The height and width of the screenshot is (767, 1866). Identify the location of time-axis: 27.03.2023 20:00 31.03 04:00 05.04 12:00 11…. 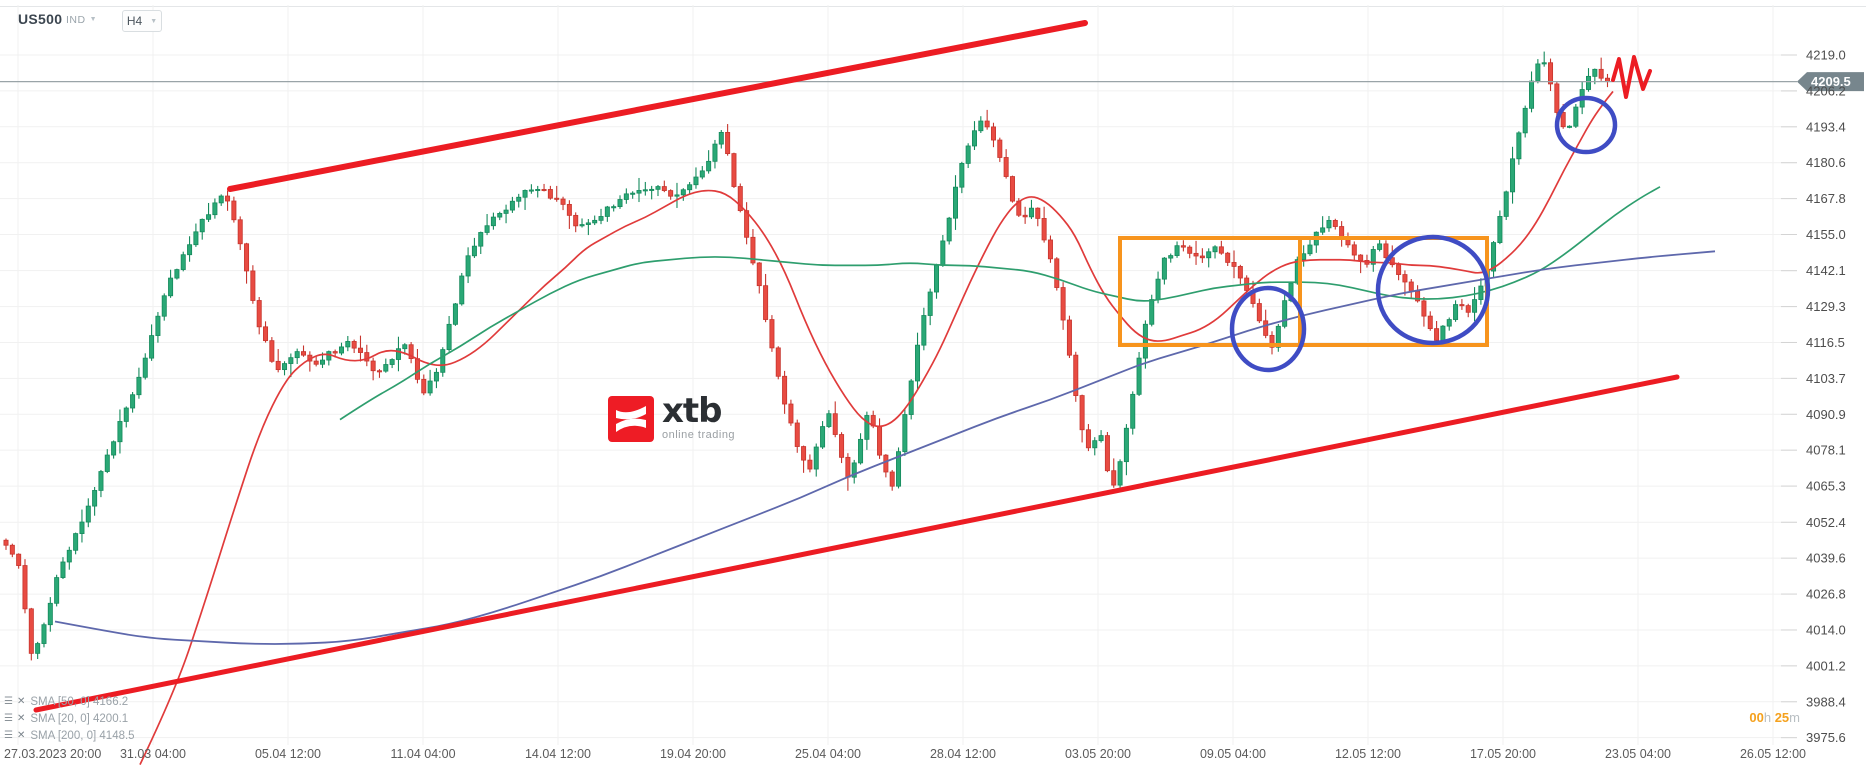
(905, 754).